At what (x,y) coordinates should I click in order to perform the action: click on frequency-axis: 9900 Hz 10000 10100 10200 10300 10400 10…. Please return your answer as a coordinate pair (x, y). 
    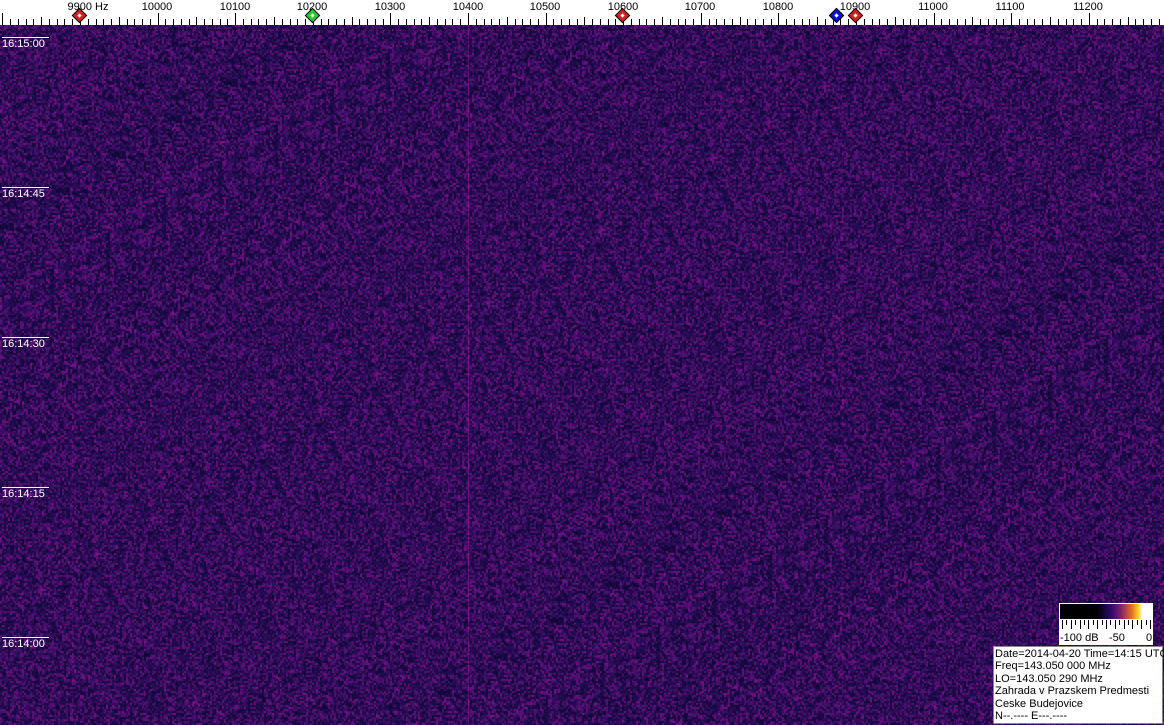
    Looking at the image, I should click on (582, 12).